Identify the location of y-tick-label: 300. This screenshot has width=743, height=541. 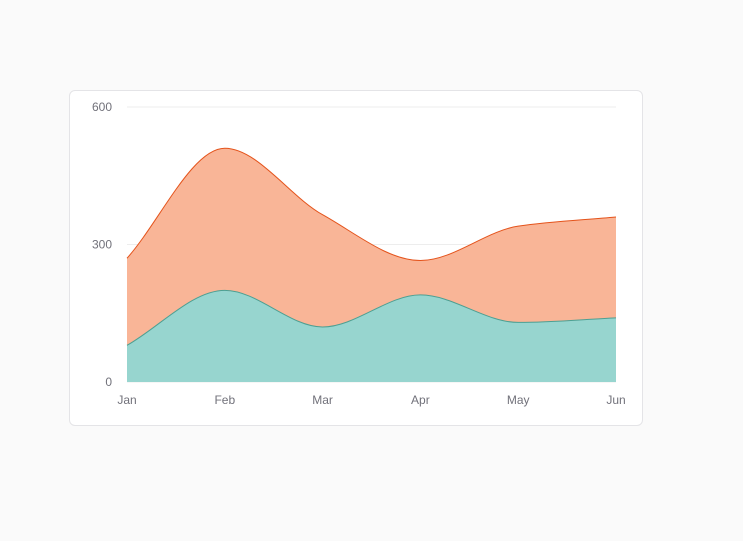
(102, 245).